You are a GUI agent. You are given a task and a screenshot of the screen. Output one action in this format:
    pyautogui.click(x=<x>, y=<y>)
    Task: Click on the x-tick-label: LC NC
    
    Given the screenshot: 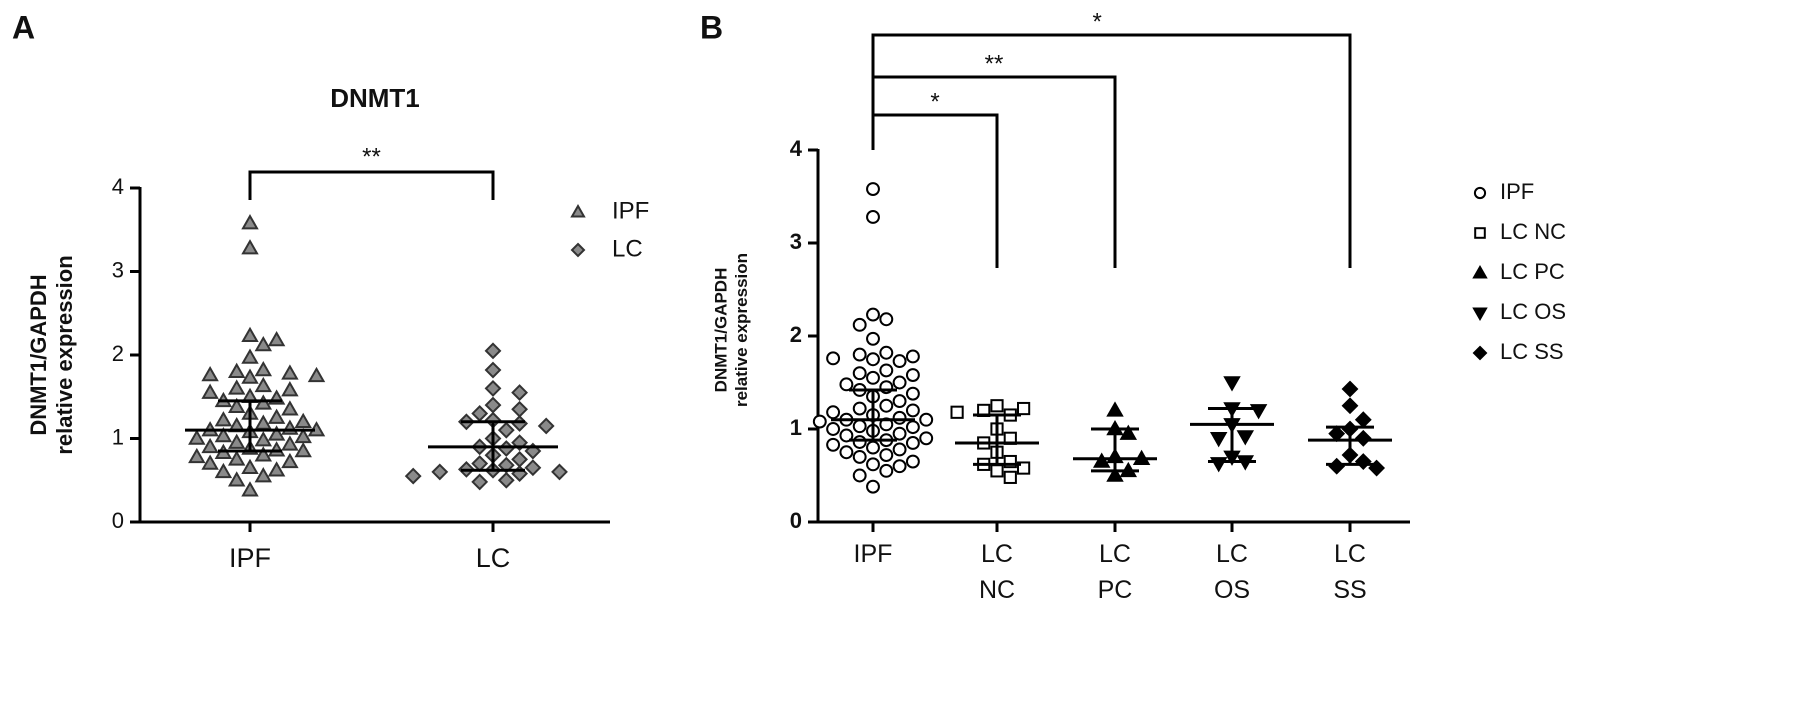 What is the action you would take?
    pyautogui.click(x=997, y=572)
    